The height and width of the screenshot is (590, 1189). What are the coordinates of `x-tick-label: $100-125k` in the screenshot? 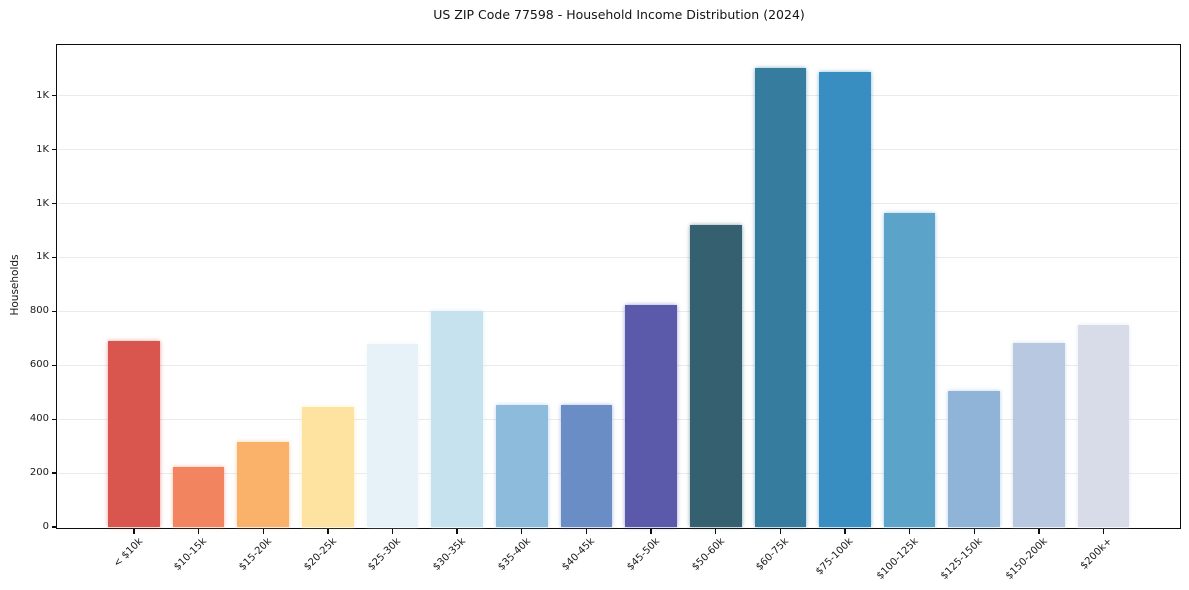 It's located at (897, 559).